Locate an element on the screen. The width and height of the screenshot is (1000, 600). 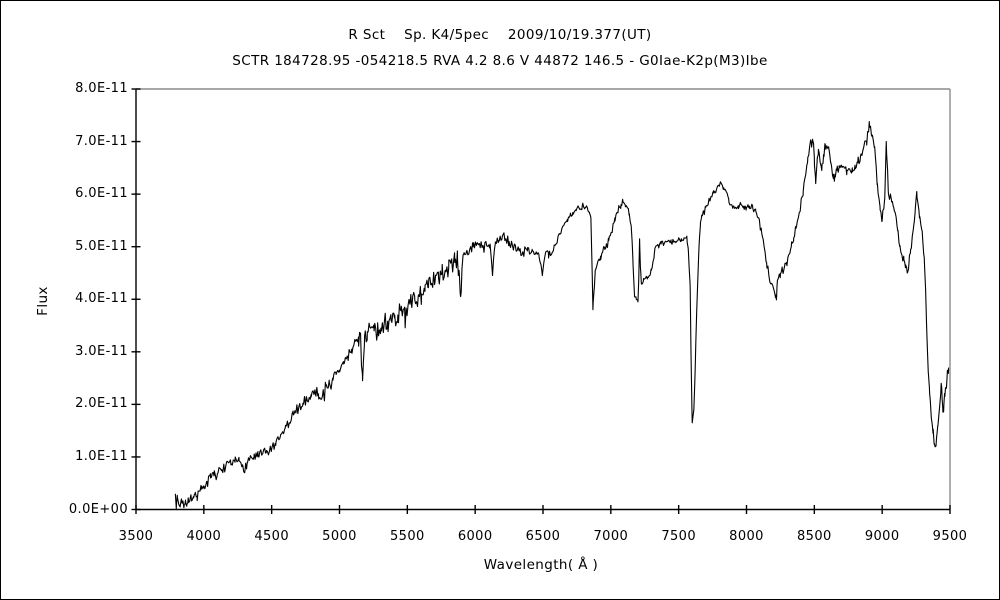
y-tick-label: 0.0E+00 is located at coordinates (98, 509).